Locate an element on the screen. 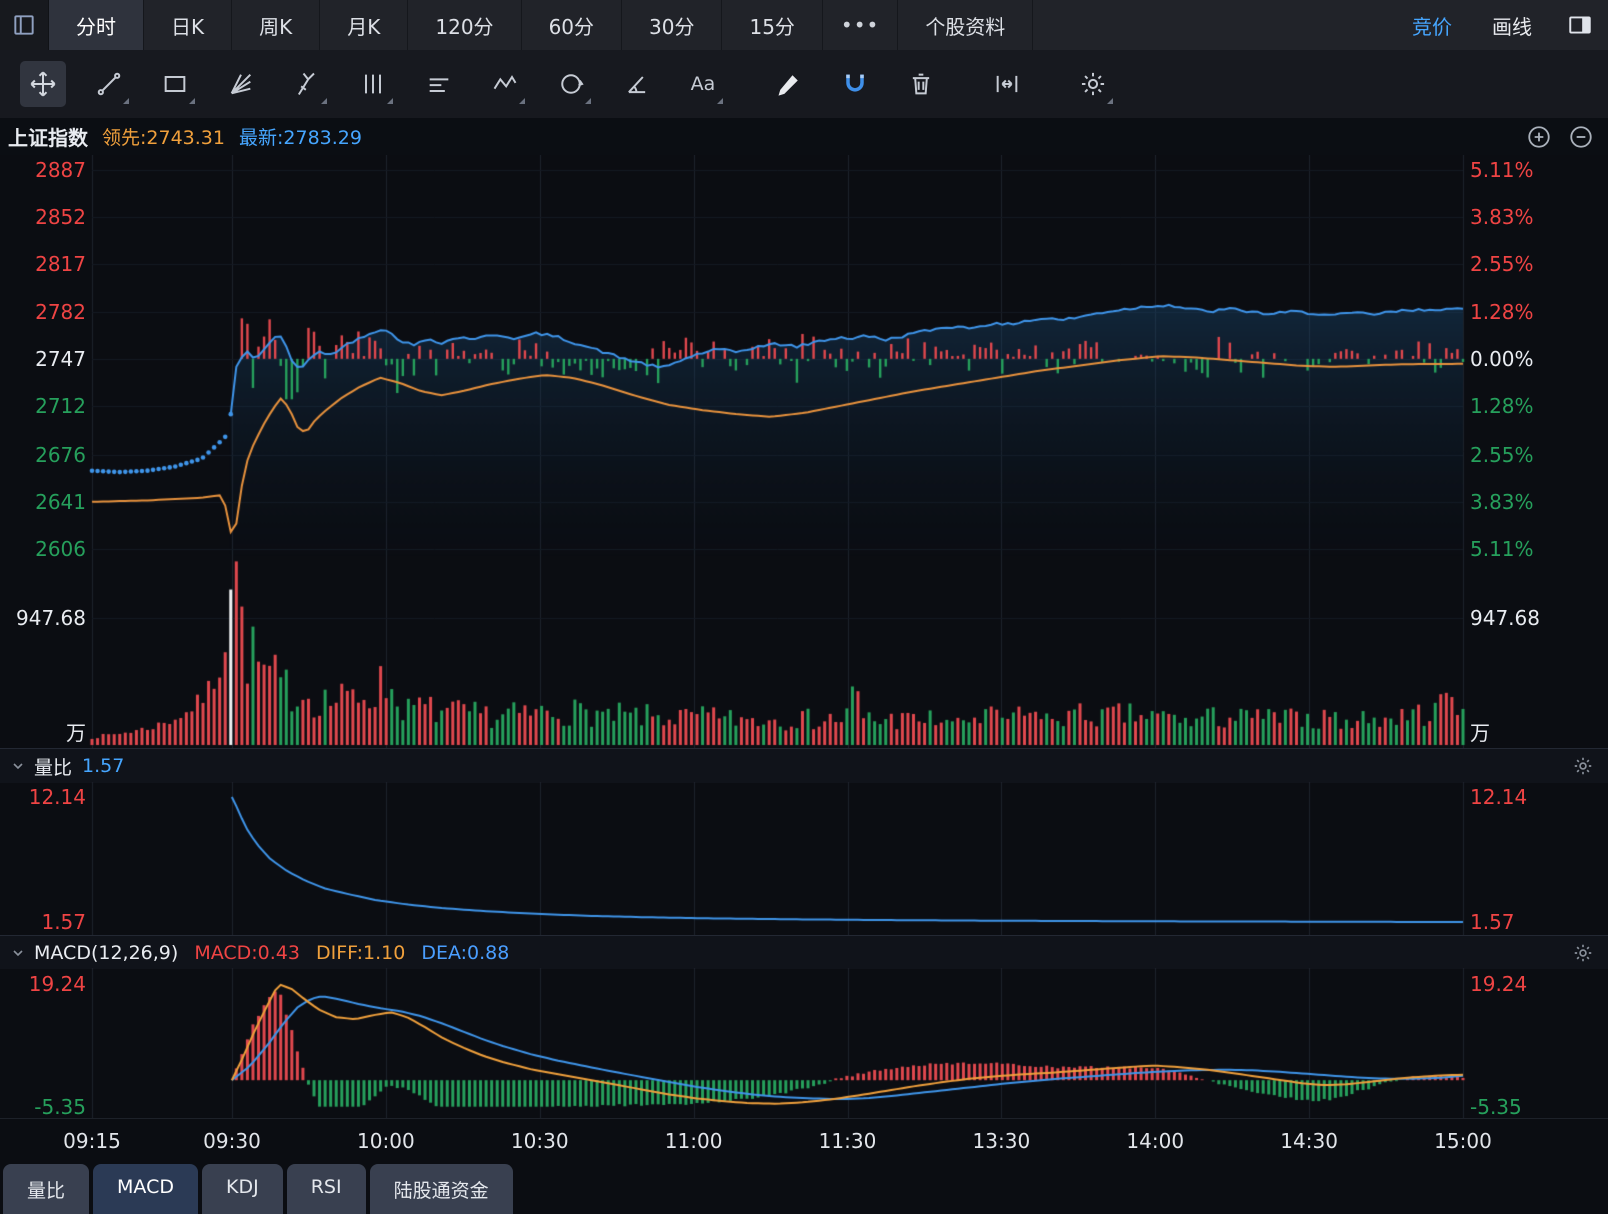 This screenshot has width=1608, height=1214. settings-tool is located at coordinates (1093, 84).